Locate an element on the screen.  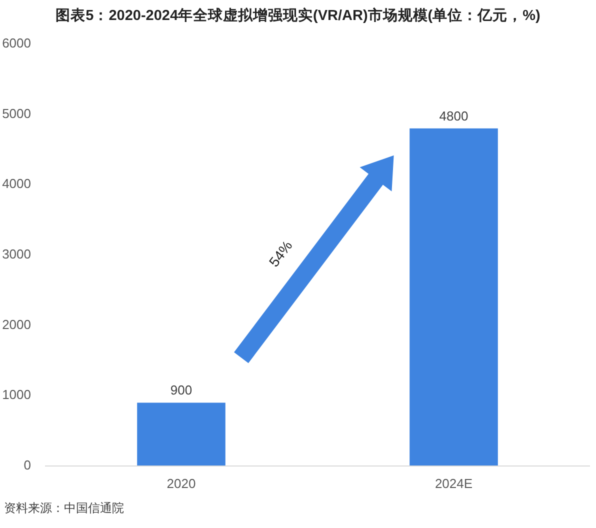
x-tick-label: 2024E is located at coordinates (453, 483).